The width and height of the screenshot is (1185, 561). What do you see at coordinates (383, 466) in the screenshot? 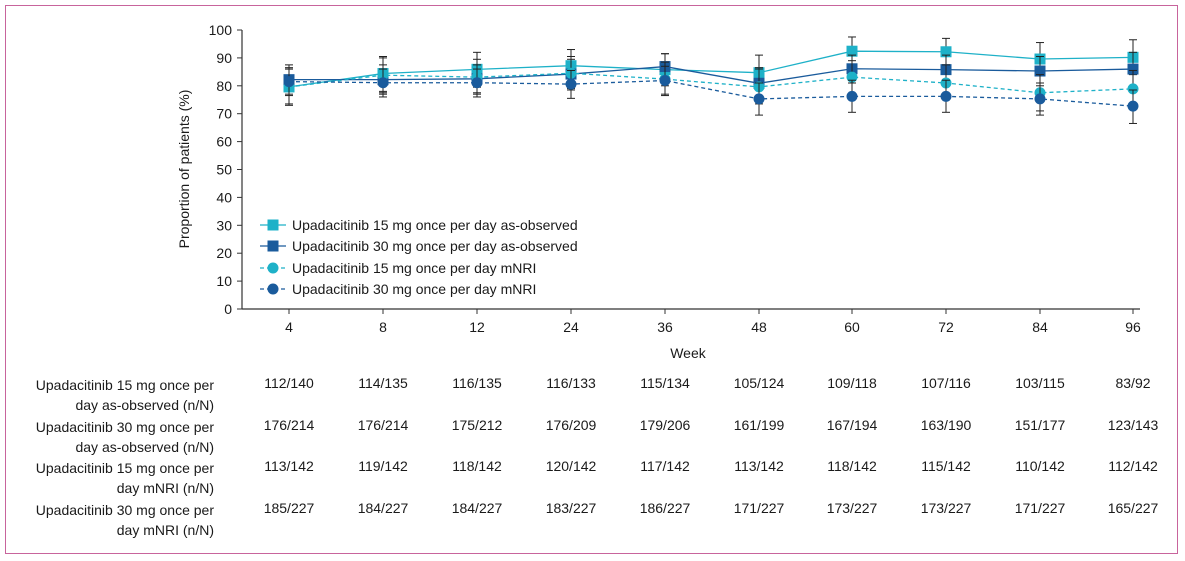
I see `table-cell: 119/142` at bounding box center [383, 466].